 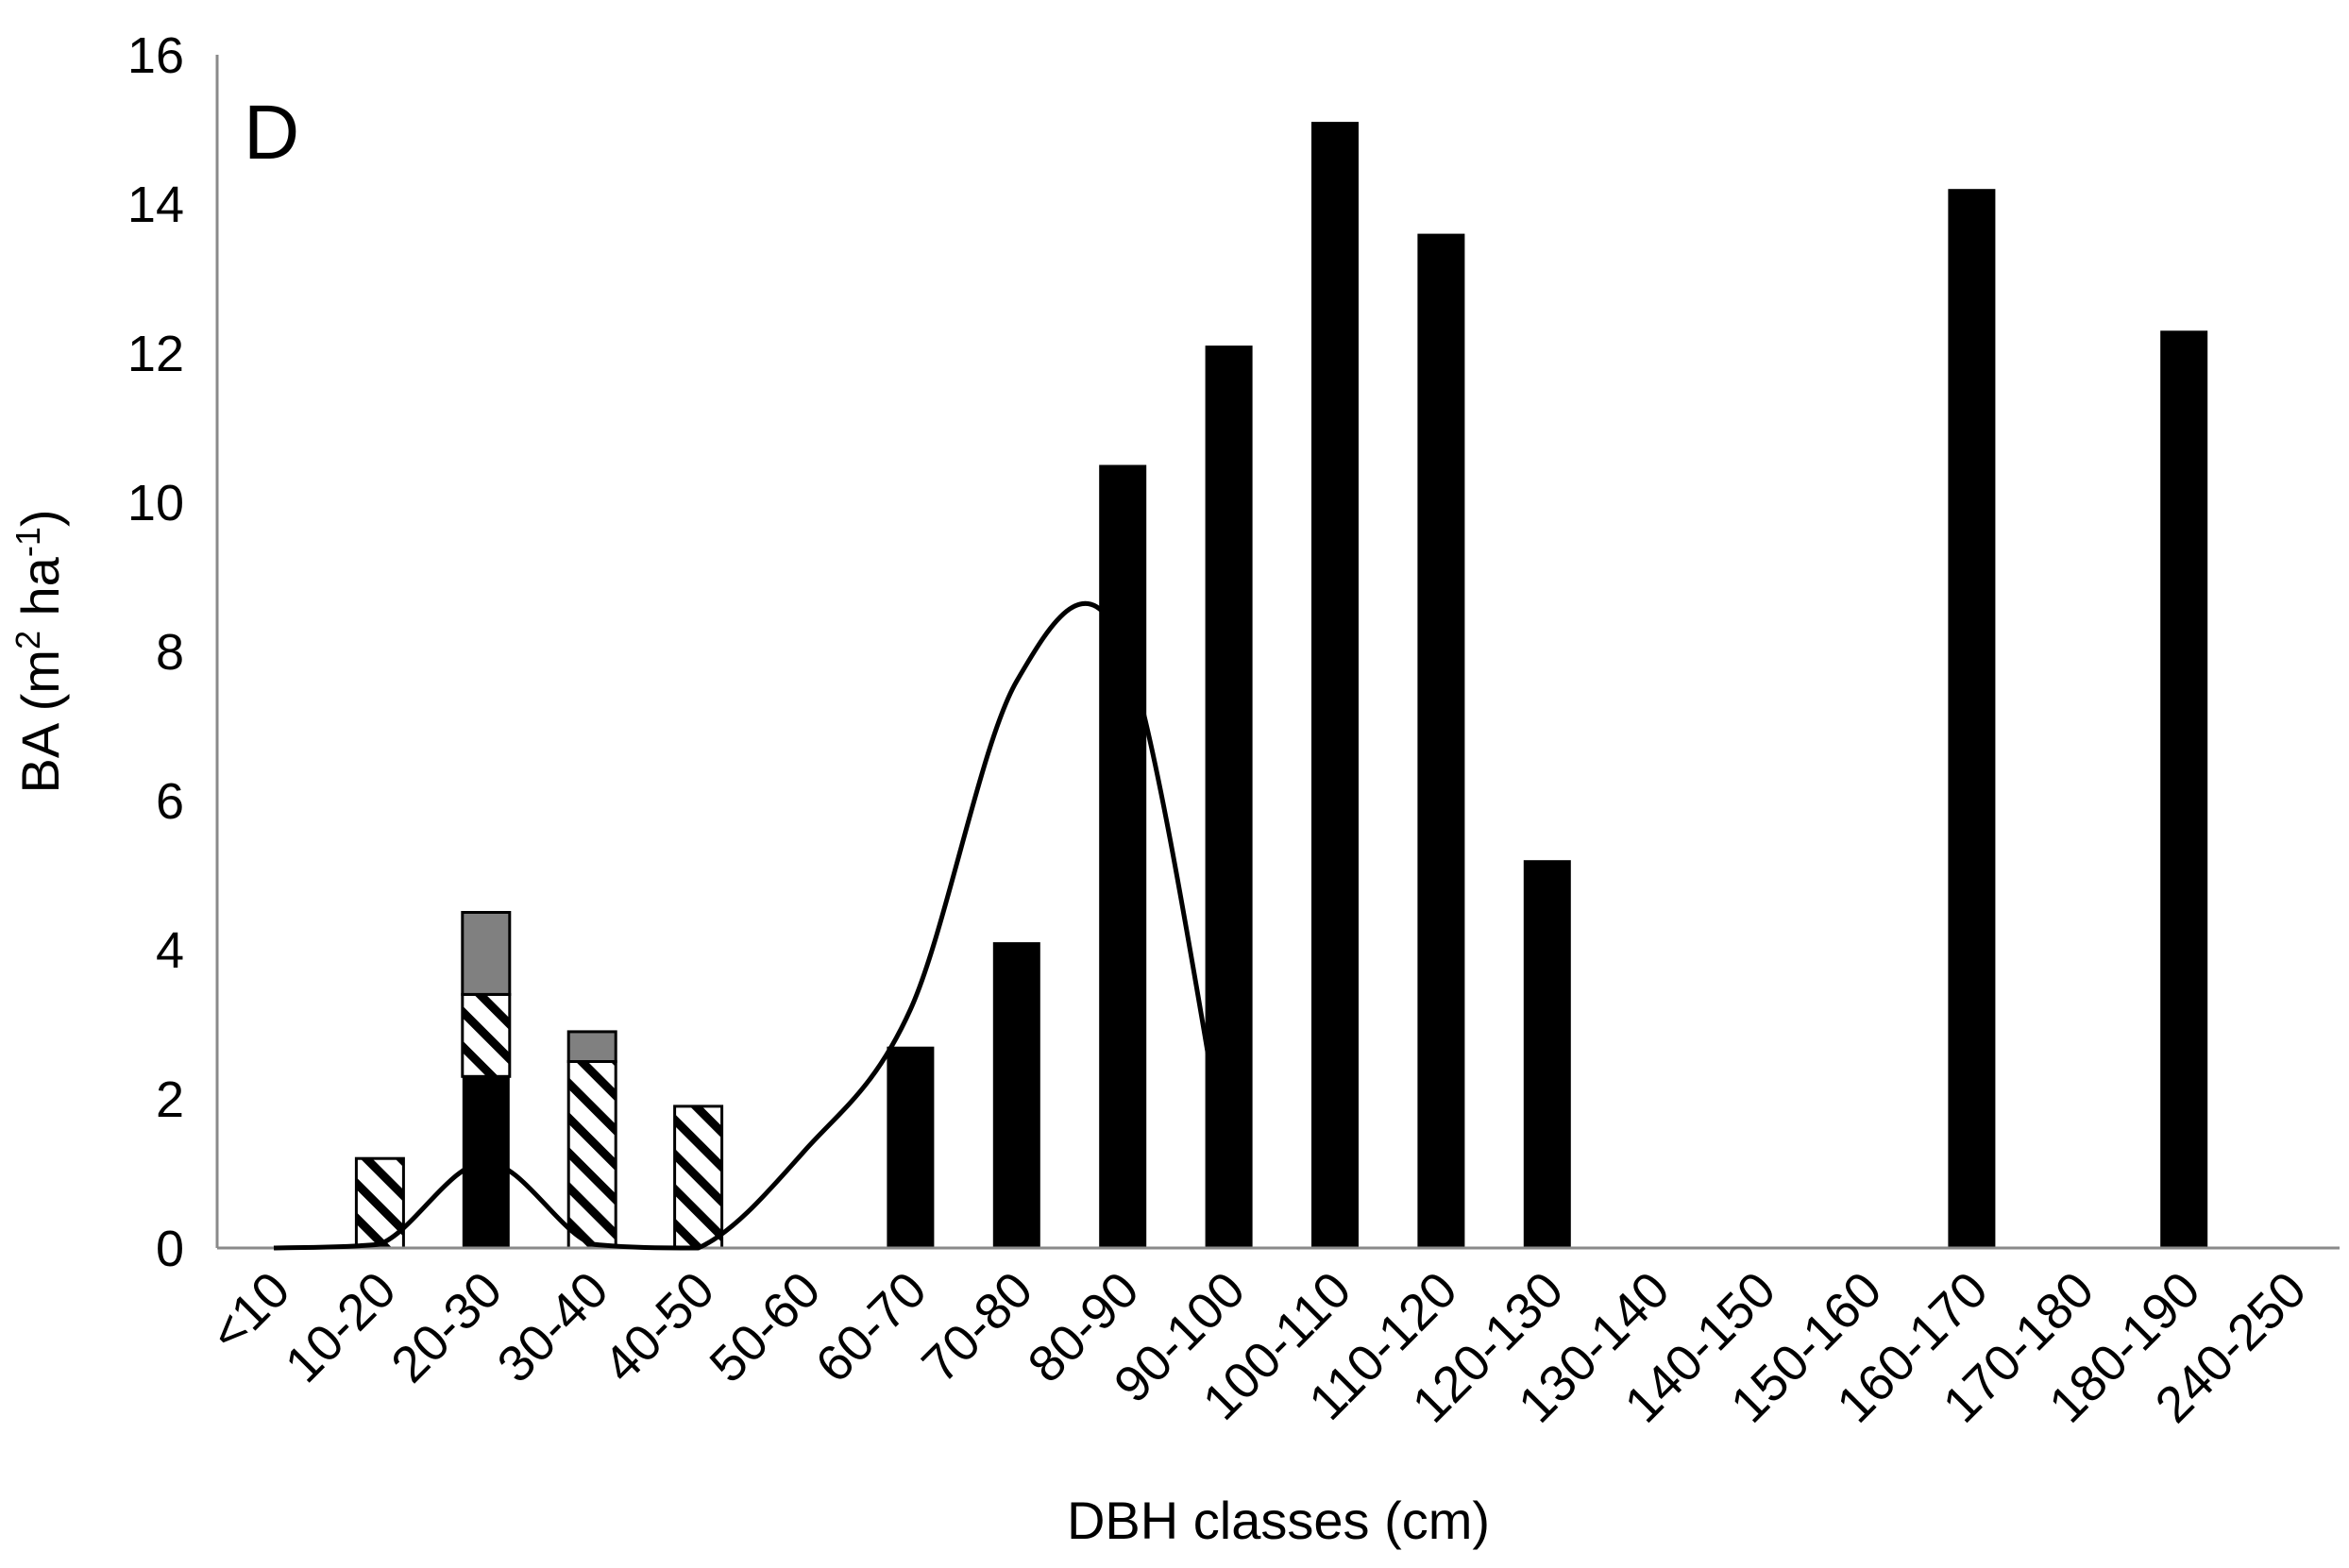 I want to click on y-tick-label: 0, so click(x=170, y=1249).